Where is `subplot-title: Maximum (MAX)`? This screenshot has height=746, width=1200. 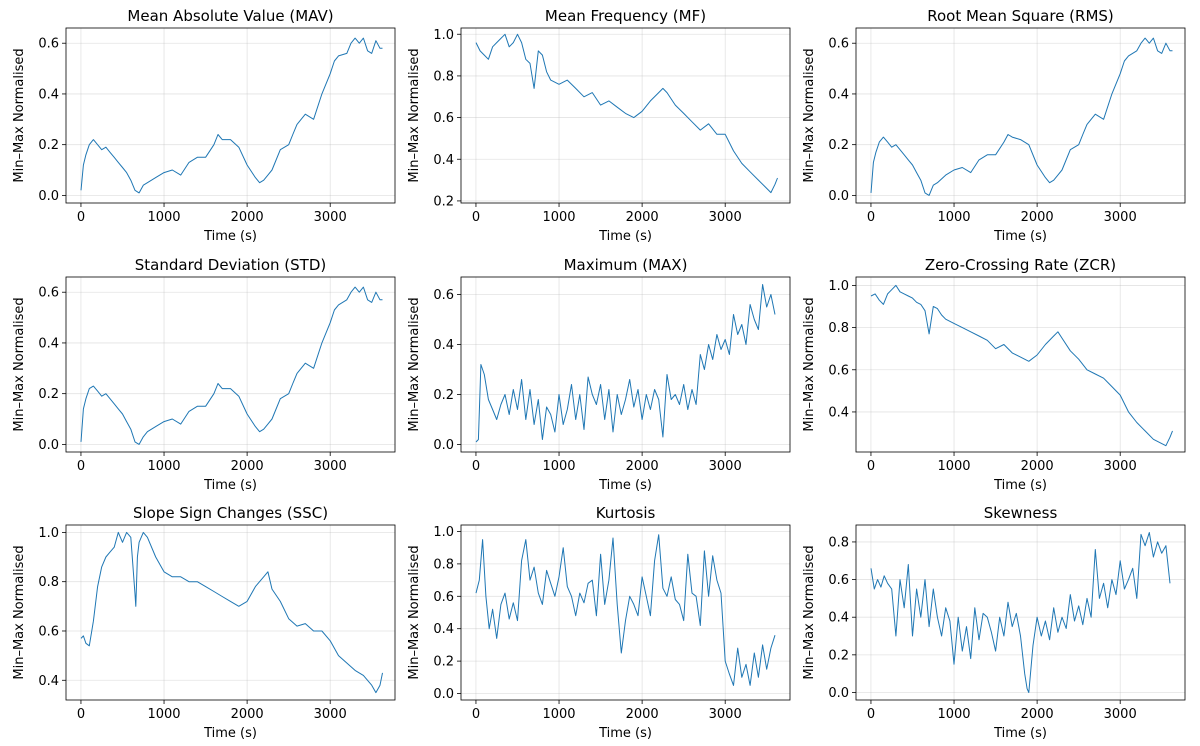 subplot-title: Maximum (MAX) is located at coordinates (626, 265).